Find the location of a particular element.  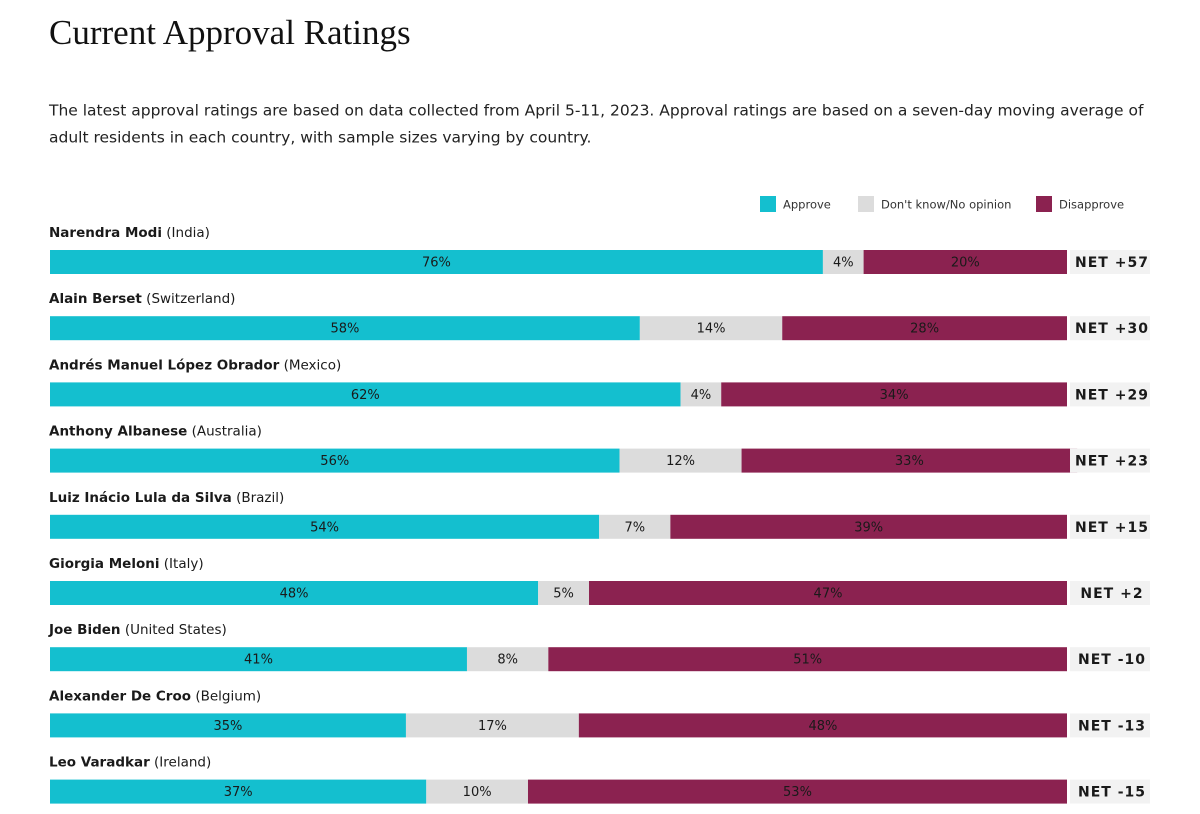

row-label: Alexander De Croo (Belgium) is located at coordinates (155, 696).